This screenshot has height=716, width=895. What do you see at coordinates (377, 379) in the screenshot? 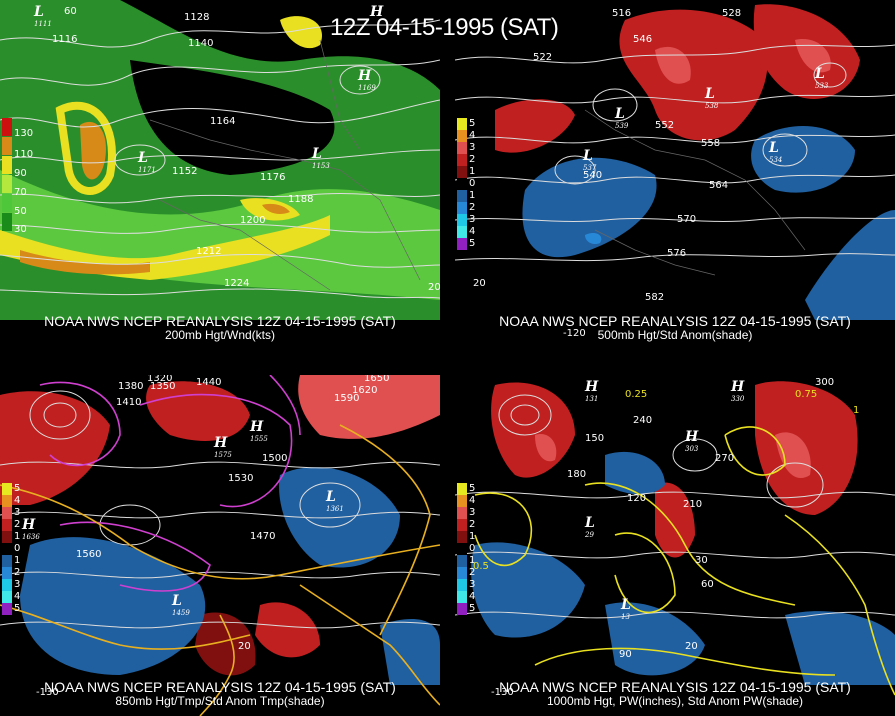
I see `contour-label: 1650` at bounding box center [377, 379].